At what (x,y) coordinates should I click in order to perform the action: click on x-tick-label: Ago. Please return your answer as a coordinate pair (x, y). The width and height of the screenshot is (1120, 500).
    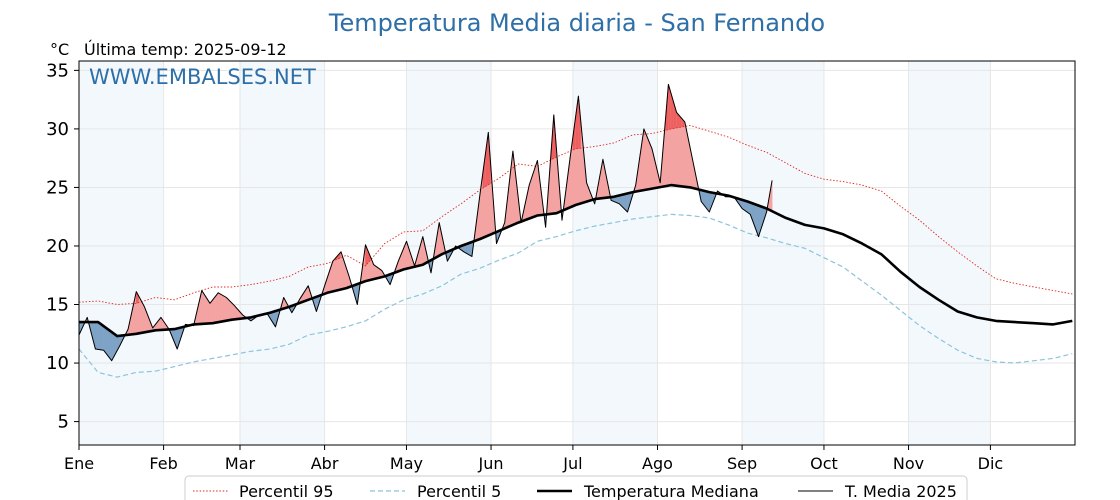
    Looking at the image, I should click on (657, 463).